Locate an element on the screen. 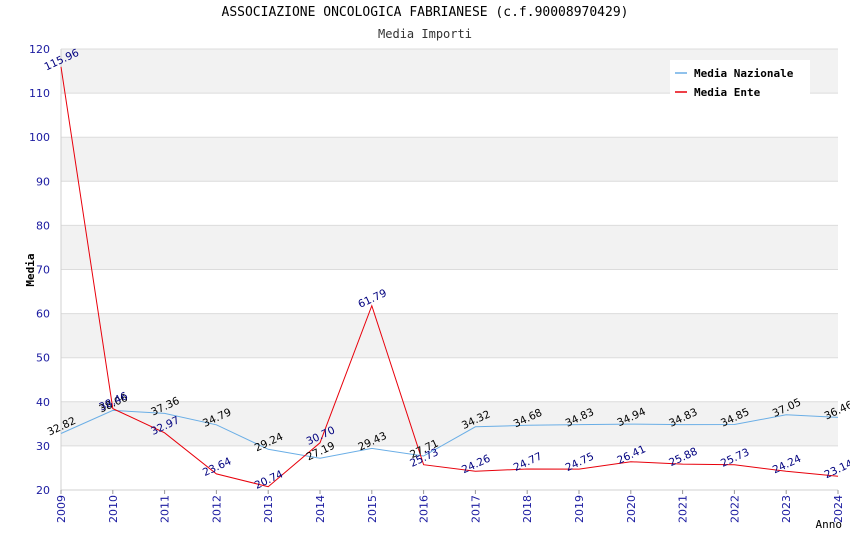  x-tick-label: 2014 is located at coordinates (320, 509).